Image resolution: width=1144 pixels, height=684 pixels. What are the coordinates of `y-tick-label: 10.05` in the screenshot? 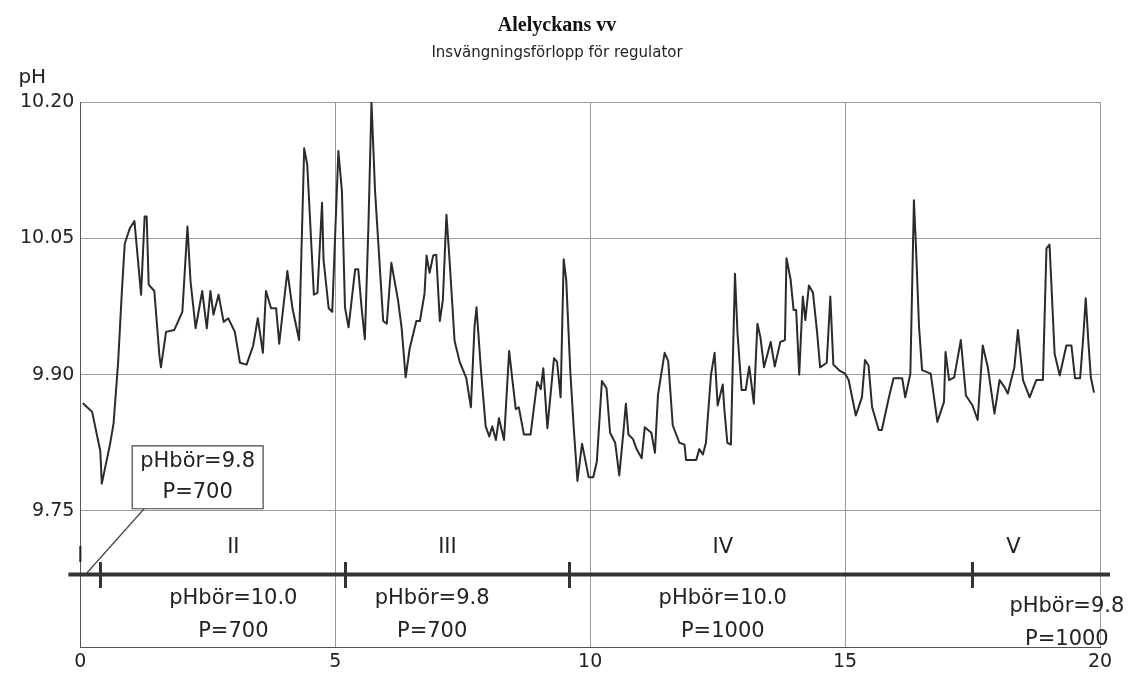 It's located at (47, 236).